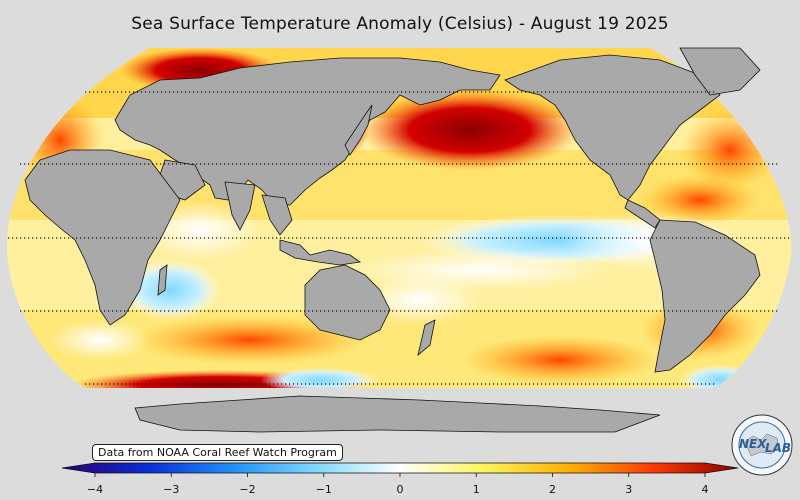  What do you see at coordinates (778, 448) in the screenshot?
I see `logo-text-right: LAB` at bounding box center [778, 448].